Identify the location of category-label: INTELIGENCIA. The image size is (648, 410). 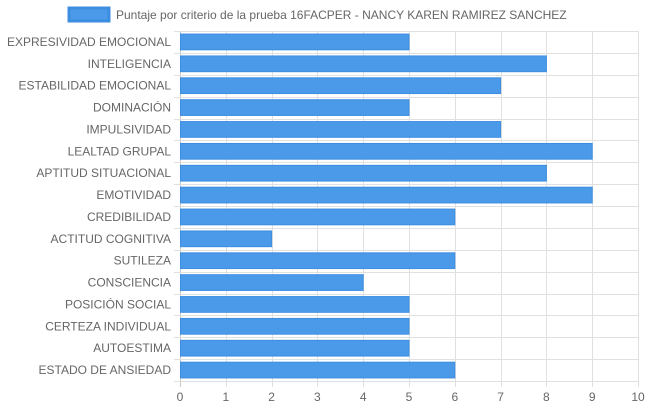
(129, 64).